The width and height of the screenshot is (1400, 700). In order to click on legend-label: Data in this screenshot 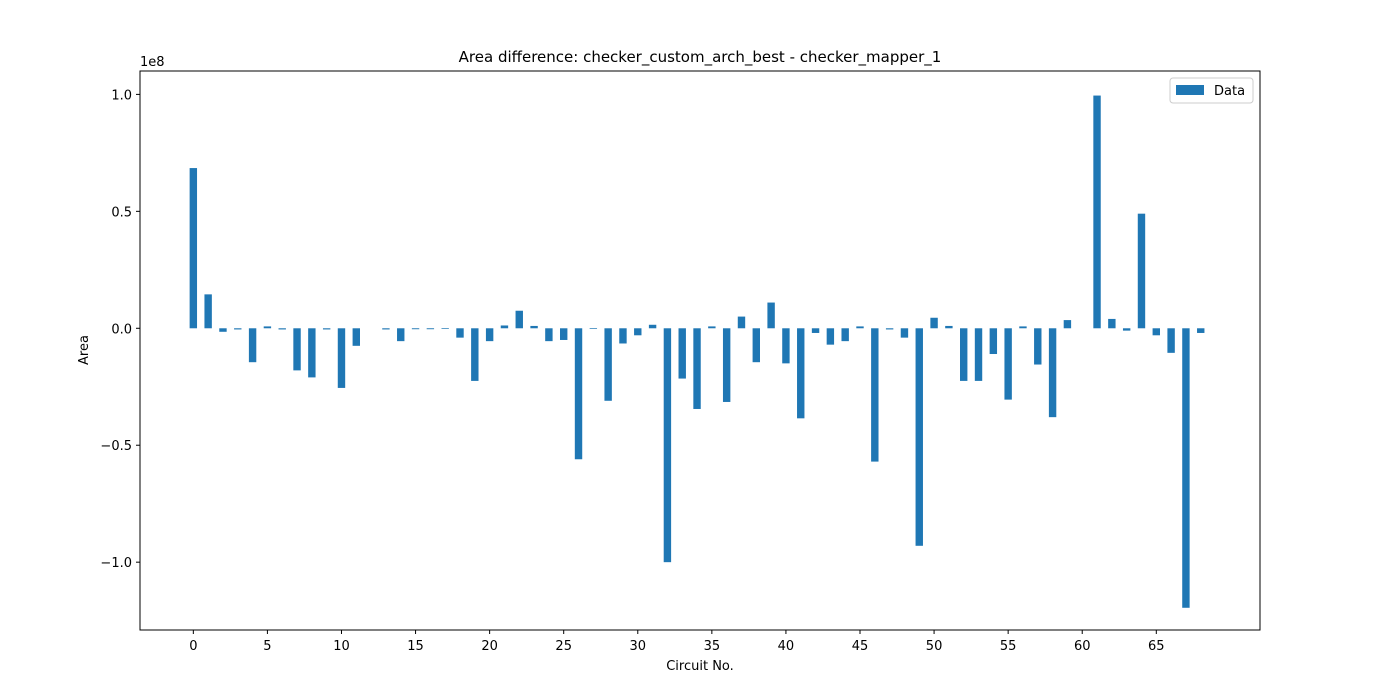, I will do `click(1229, 91)`.